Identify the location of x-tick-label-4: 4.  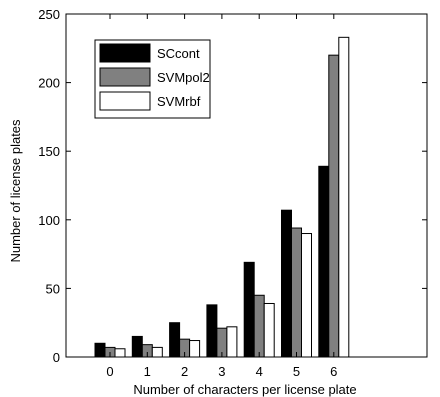
(259, 371).